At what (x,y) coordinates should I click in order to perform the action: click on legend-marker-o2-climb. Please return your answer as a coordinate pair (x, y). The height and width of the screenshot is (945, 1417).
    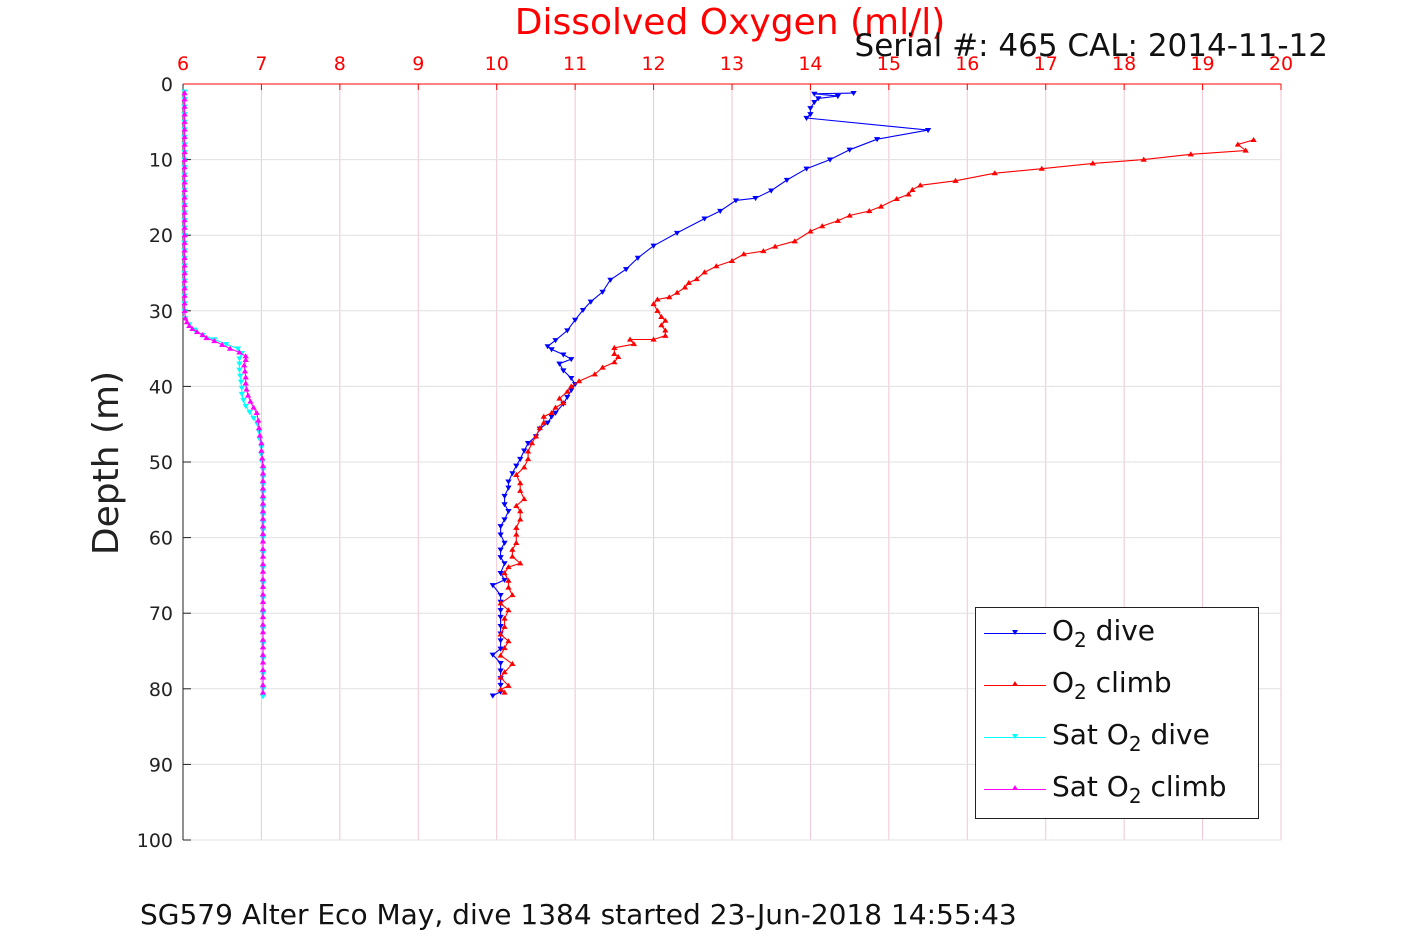
    Looking at the image, I should click on (1015, 683).